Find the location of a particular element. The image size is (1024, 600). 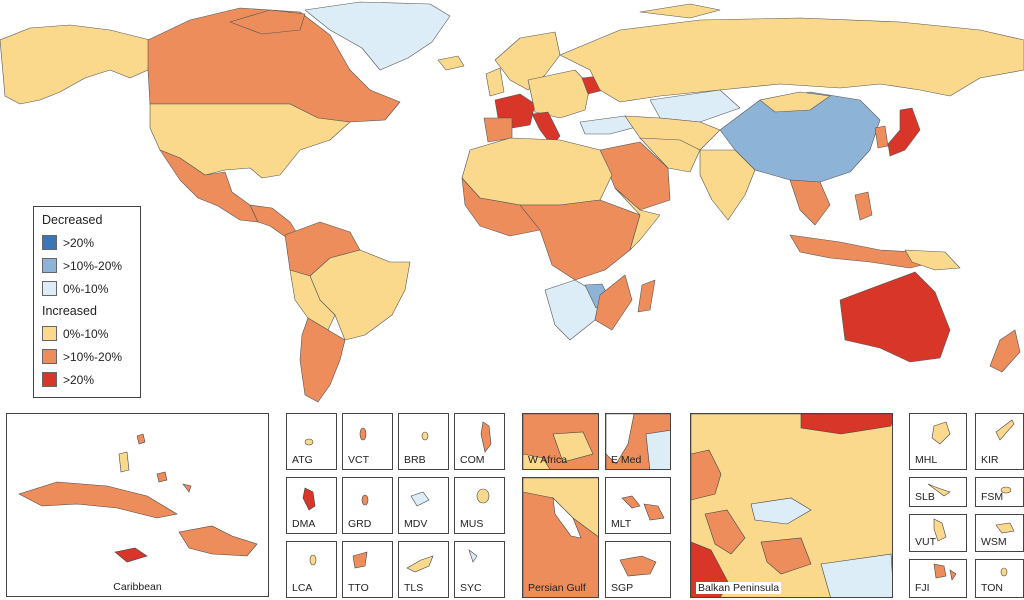

inset-caribbean: Caribbean is located at coordinates (137, 505).